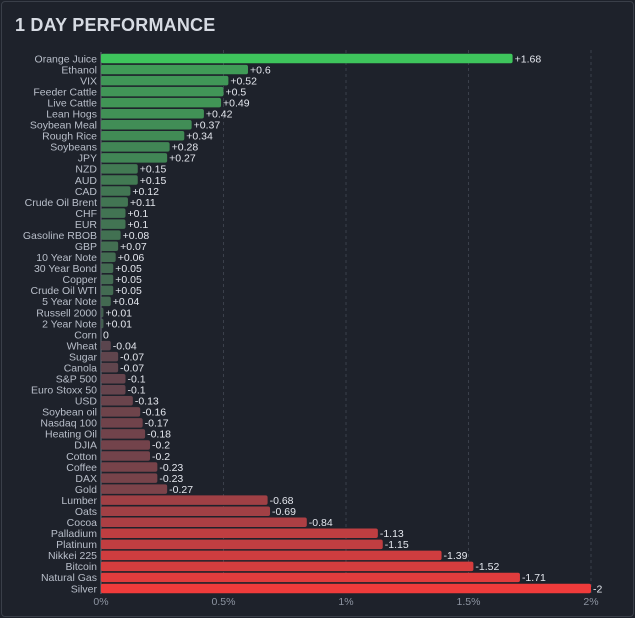  I want to click on bar-gbp, so click(110, 246).